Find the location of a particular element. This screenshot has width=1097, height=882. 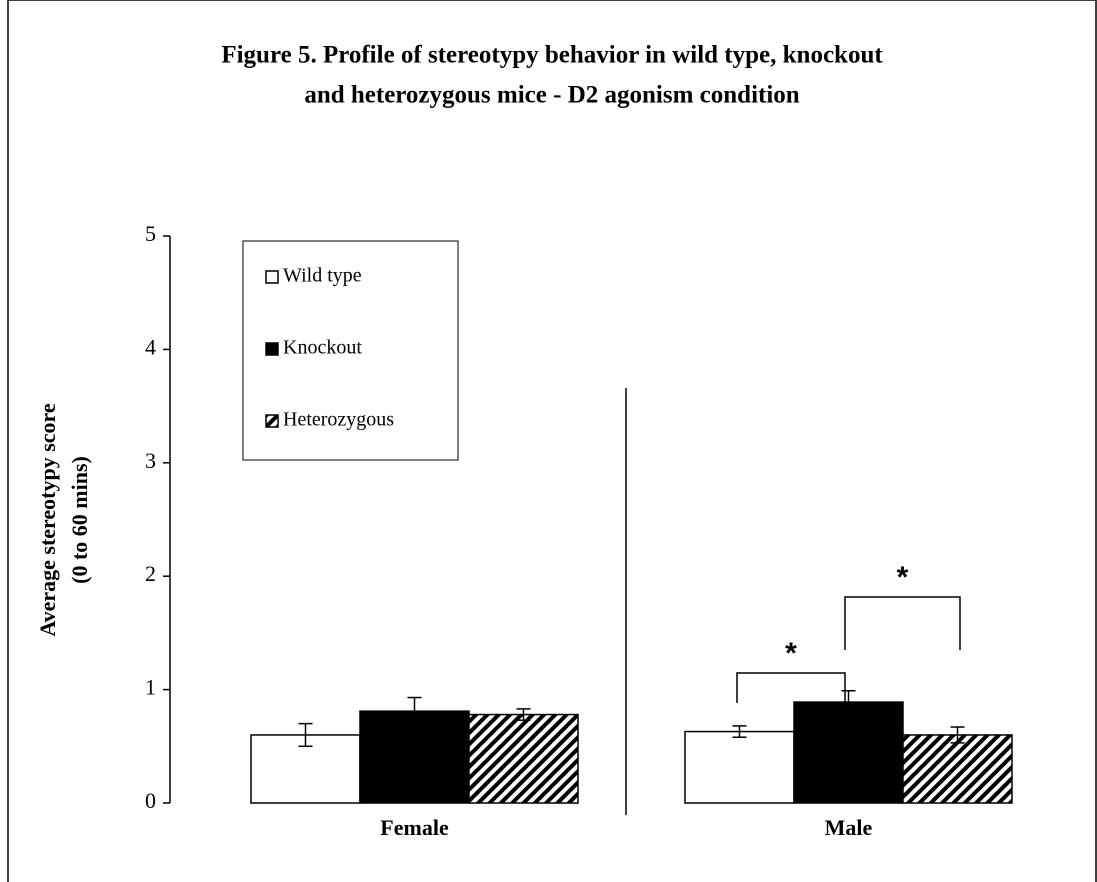

y-tick-label: 5 is located at coordinates (150, 233).